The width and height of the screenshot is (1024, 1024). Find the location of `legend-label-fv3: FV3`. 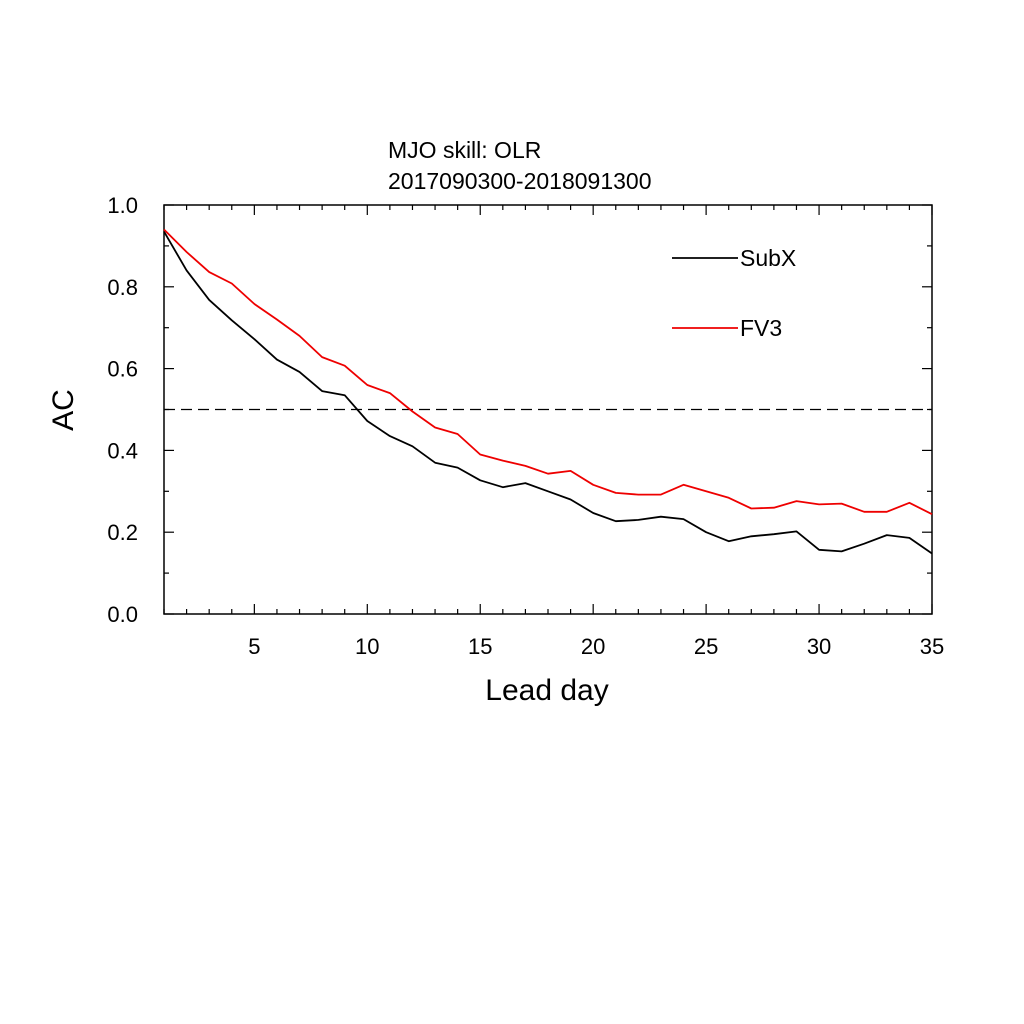

legend-label-fv3: FV3 is located at coordinates (761, 328).